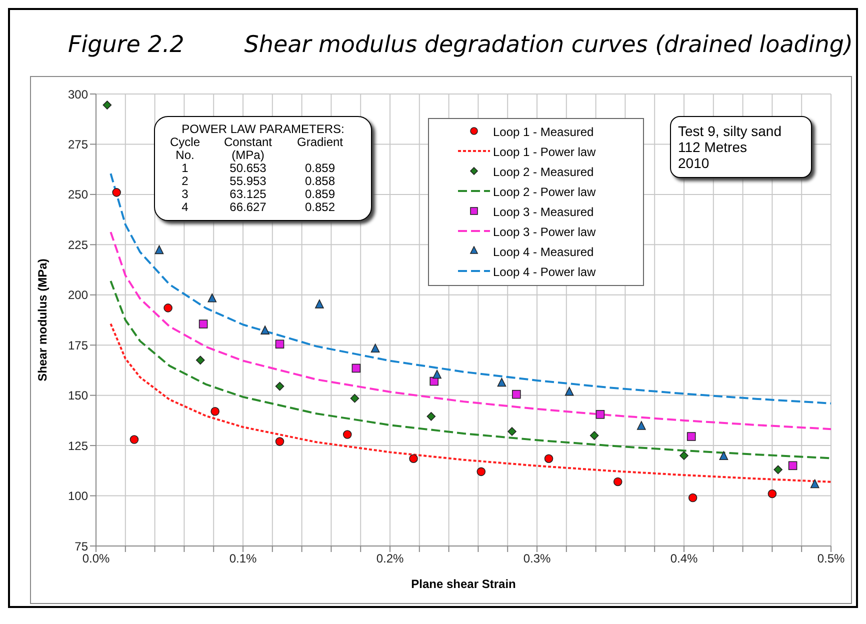 The width and height of the screenshot is (866, 624). Describe the element at coordinates (126, 45) in the screenshot. I see `chart-title: Figure 2.2` at that location.